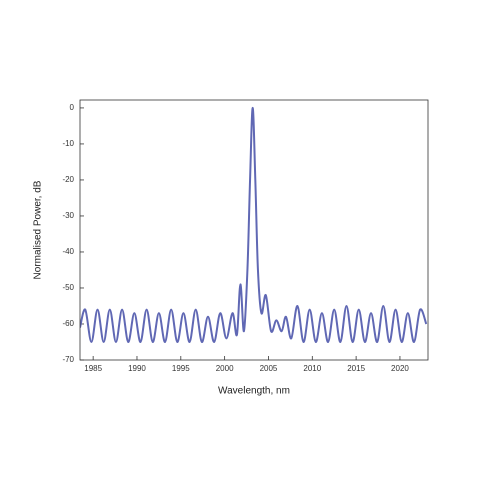 Image resolution: width=500 pixels, height=500 pixels. I want to click on x-tick-label: 2020, so click(400, 368).